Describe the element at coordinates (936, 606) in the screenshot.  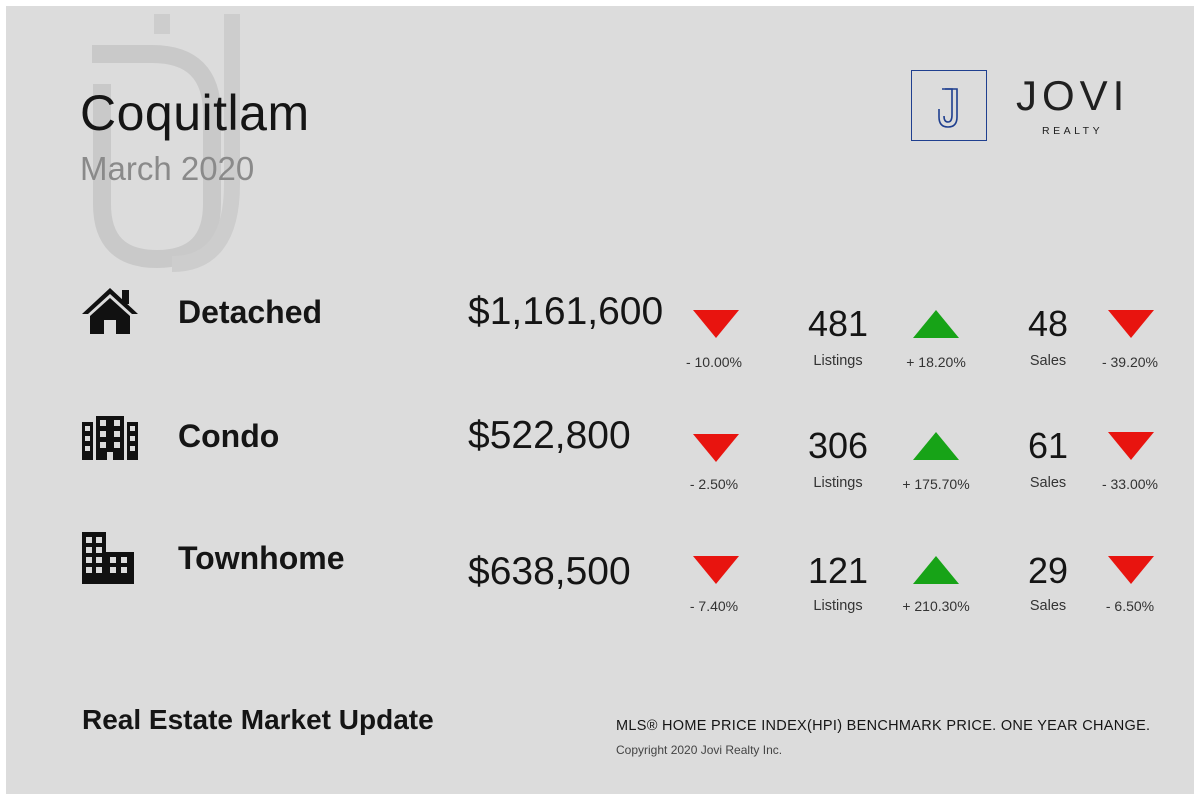
I see `listings-change: + 210.30%` at that location.